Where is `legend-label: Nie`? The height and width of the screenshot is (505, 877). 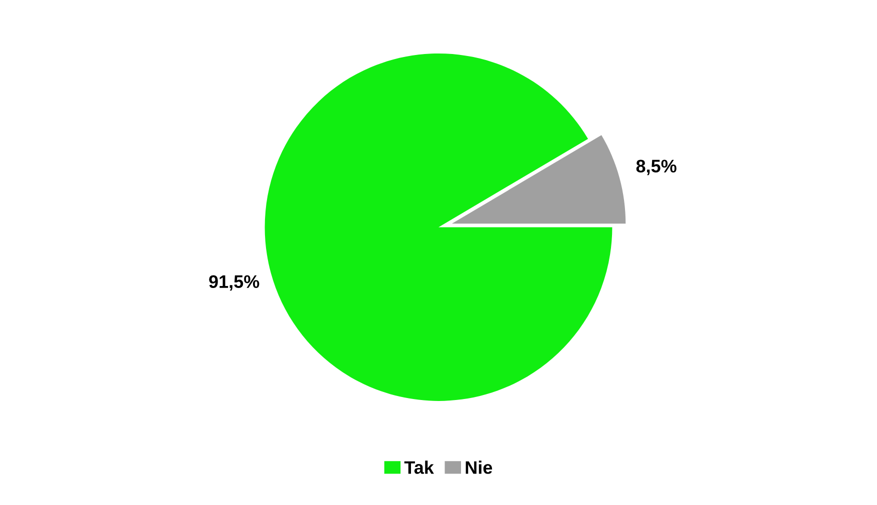
legend-label: Nie is located at coordinates (479, 467).